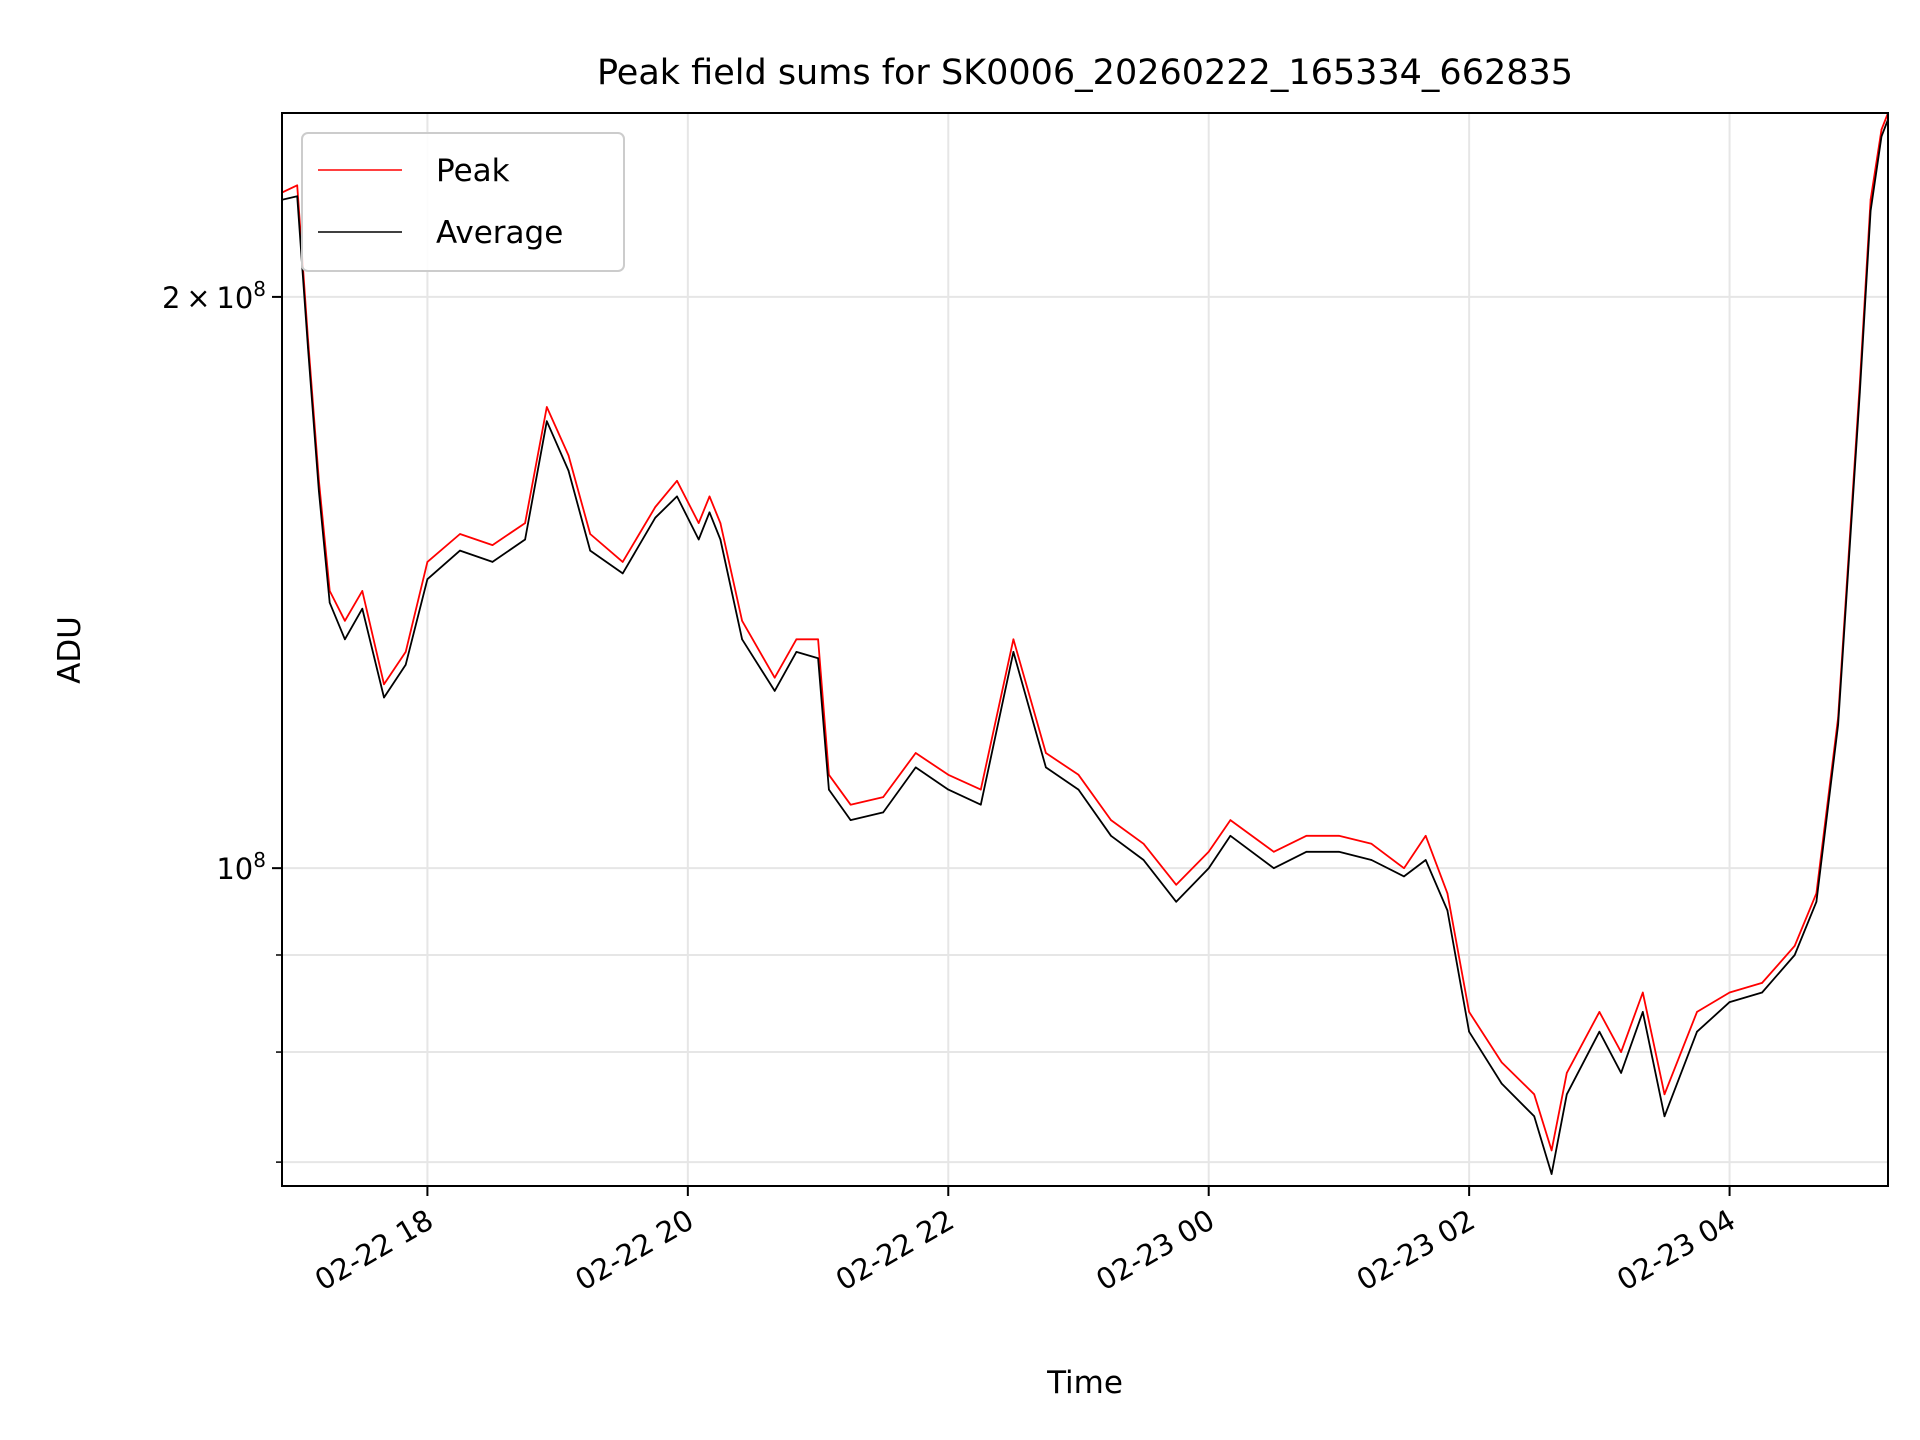  What do you see at coordinates (473, 171) in the screenshot?
I see `legend-label-peak: Peak` at bounding box center [473, 171].